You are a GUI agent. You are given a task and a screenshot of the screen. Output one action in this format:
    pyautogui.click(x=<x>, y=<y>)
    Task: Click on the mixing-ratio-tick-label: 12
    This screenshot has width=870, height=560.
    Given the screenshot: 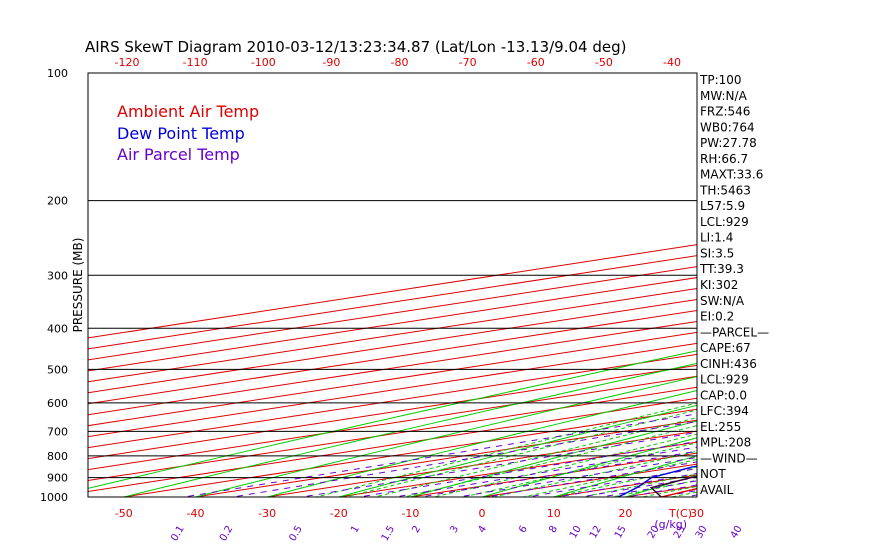 What is the action you would take?
    pyautogui.click(x=596, y=532)
    